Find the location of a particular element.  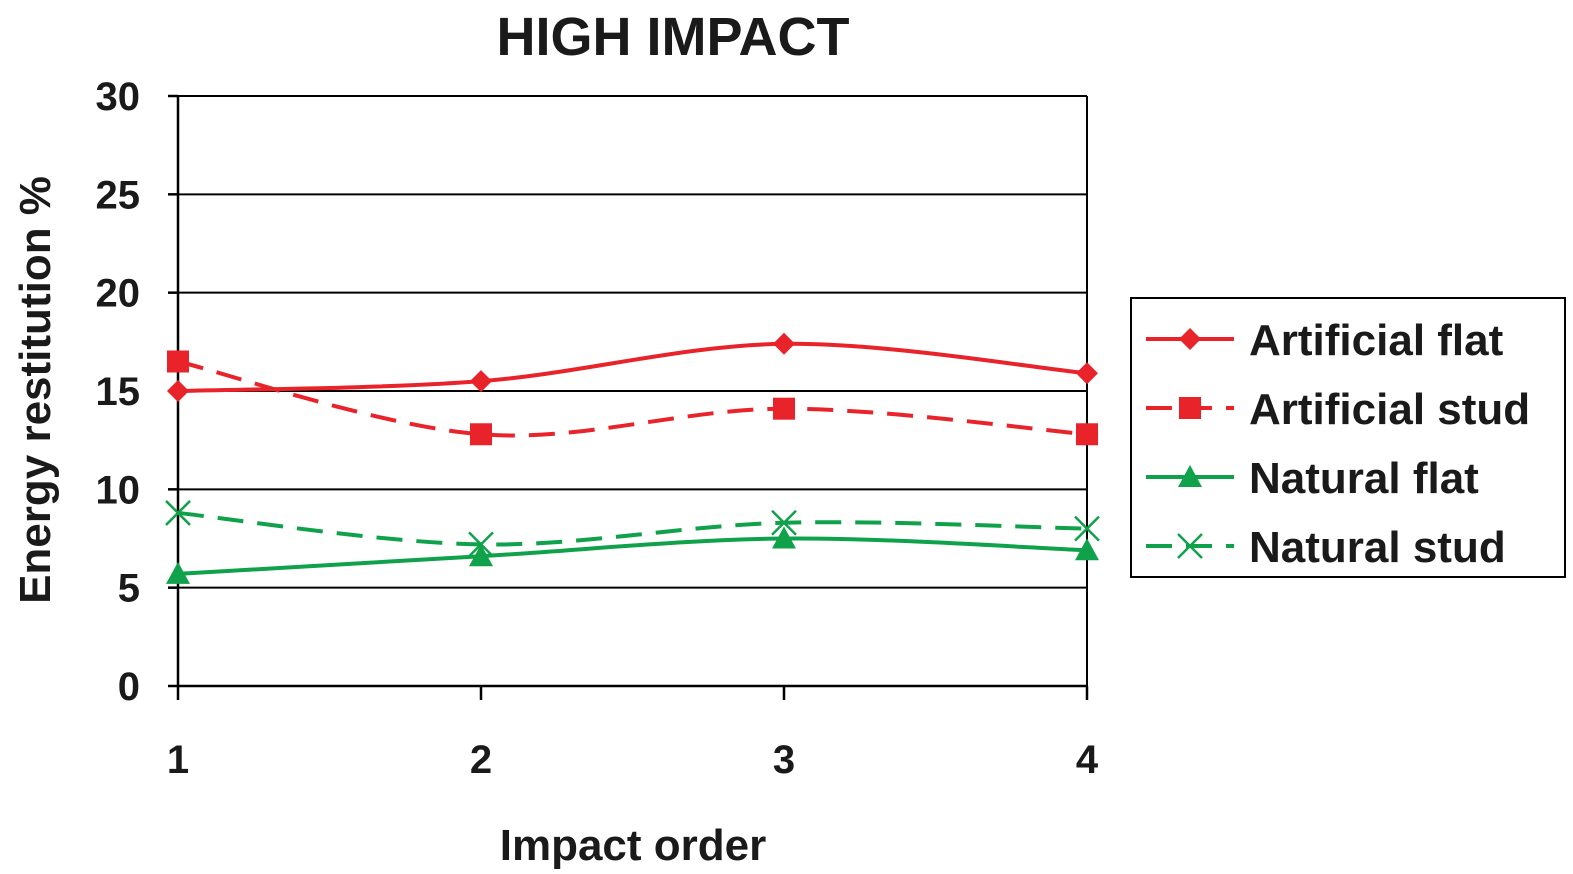

y-tick-labels: 0 5 10 15 20 25 30 is located at coordinates (118, 392).